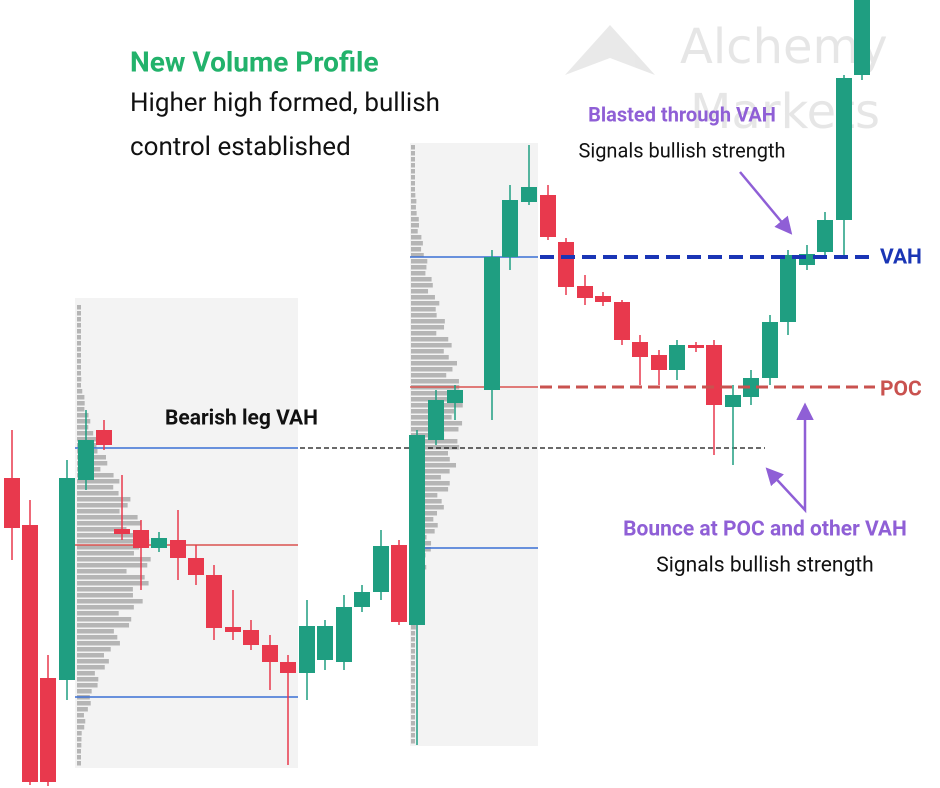 Image resolution: width=940 pixels, height=788 pixels. I want to click on bearish-vah-label: Bearish leg VAH, so click(241, 419).